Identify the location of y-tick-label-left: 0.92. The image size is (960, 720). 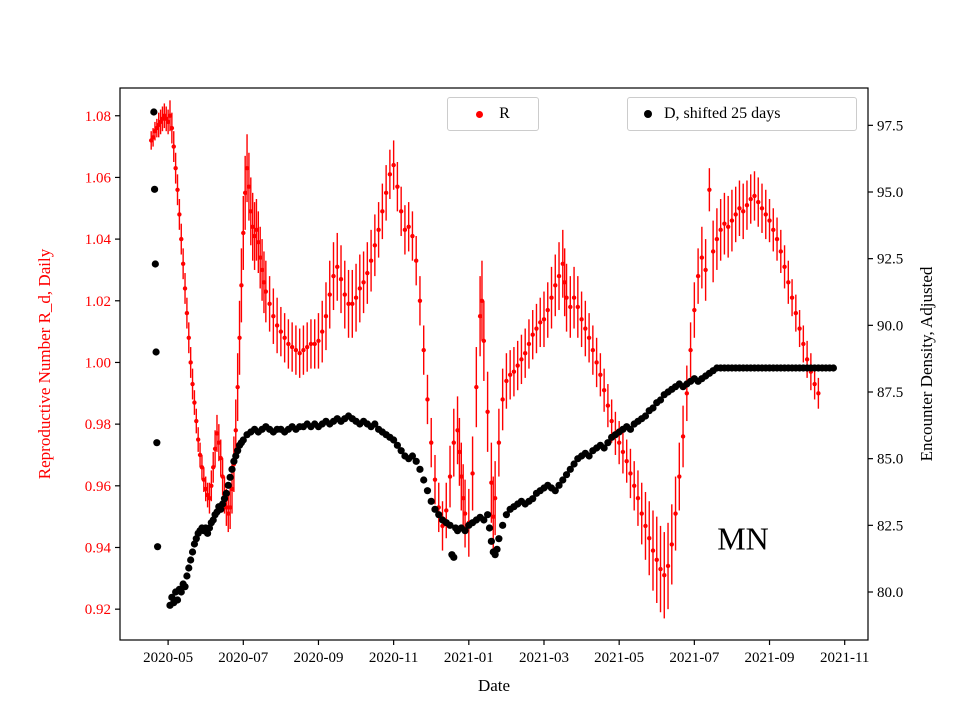
(98, 610).